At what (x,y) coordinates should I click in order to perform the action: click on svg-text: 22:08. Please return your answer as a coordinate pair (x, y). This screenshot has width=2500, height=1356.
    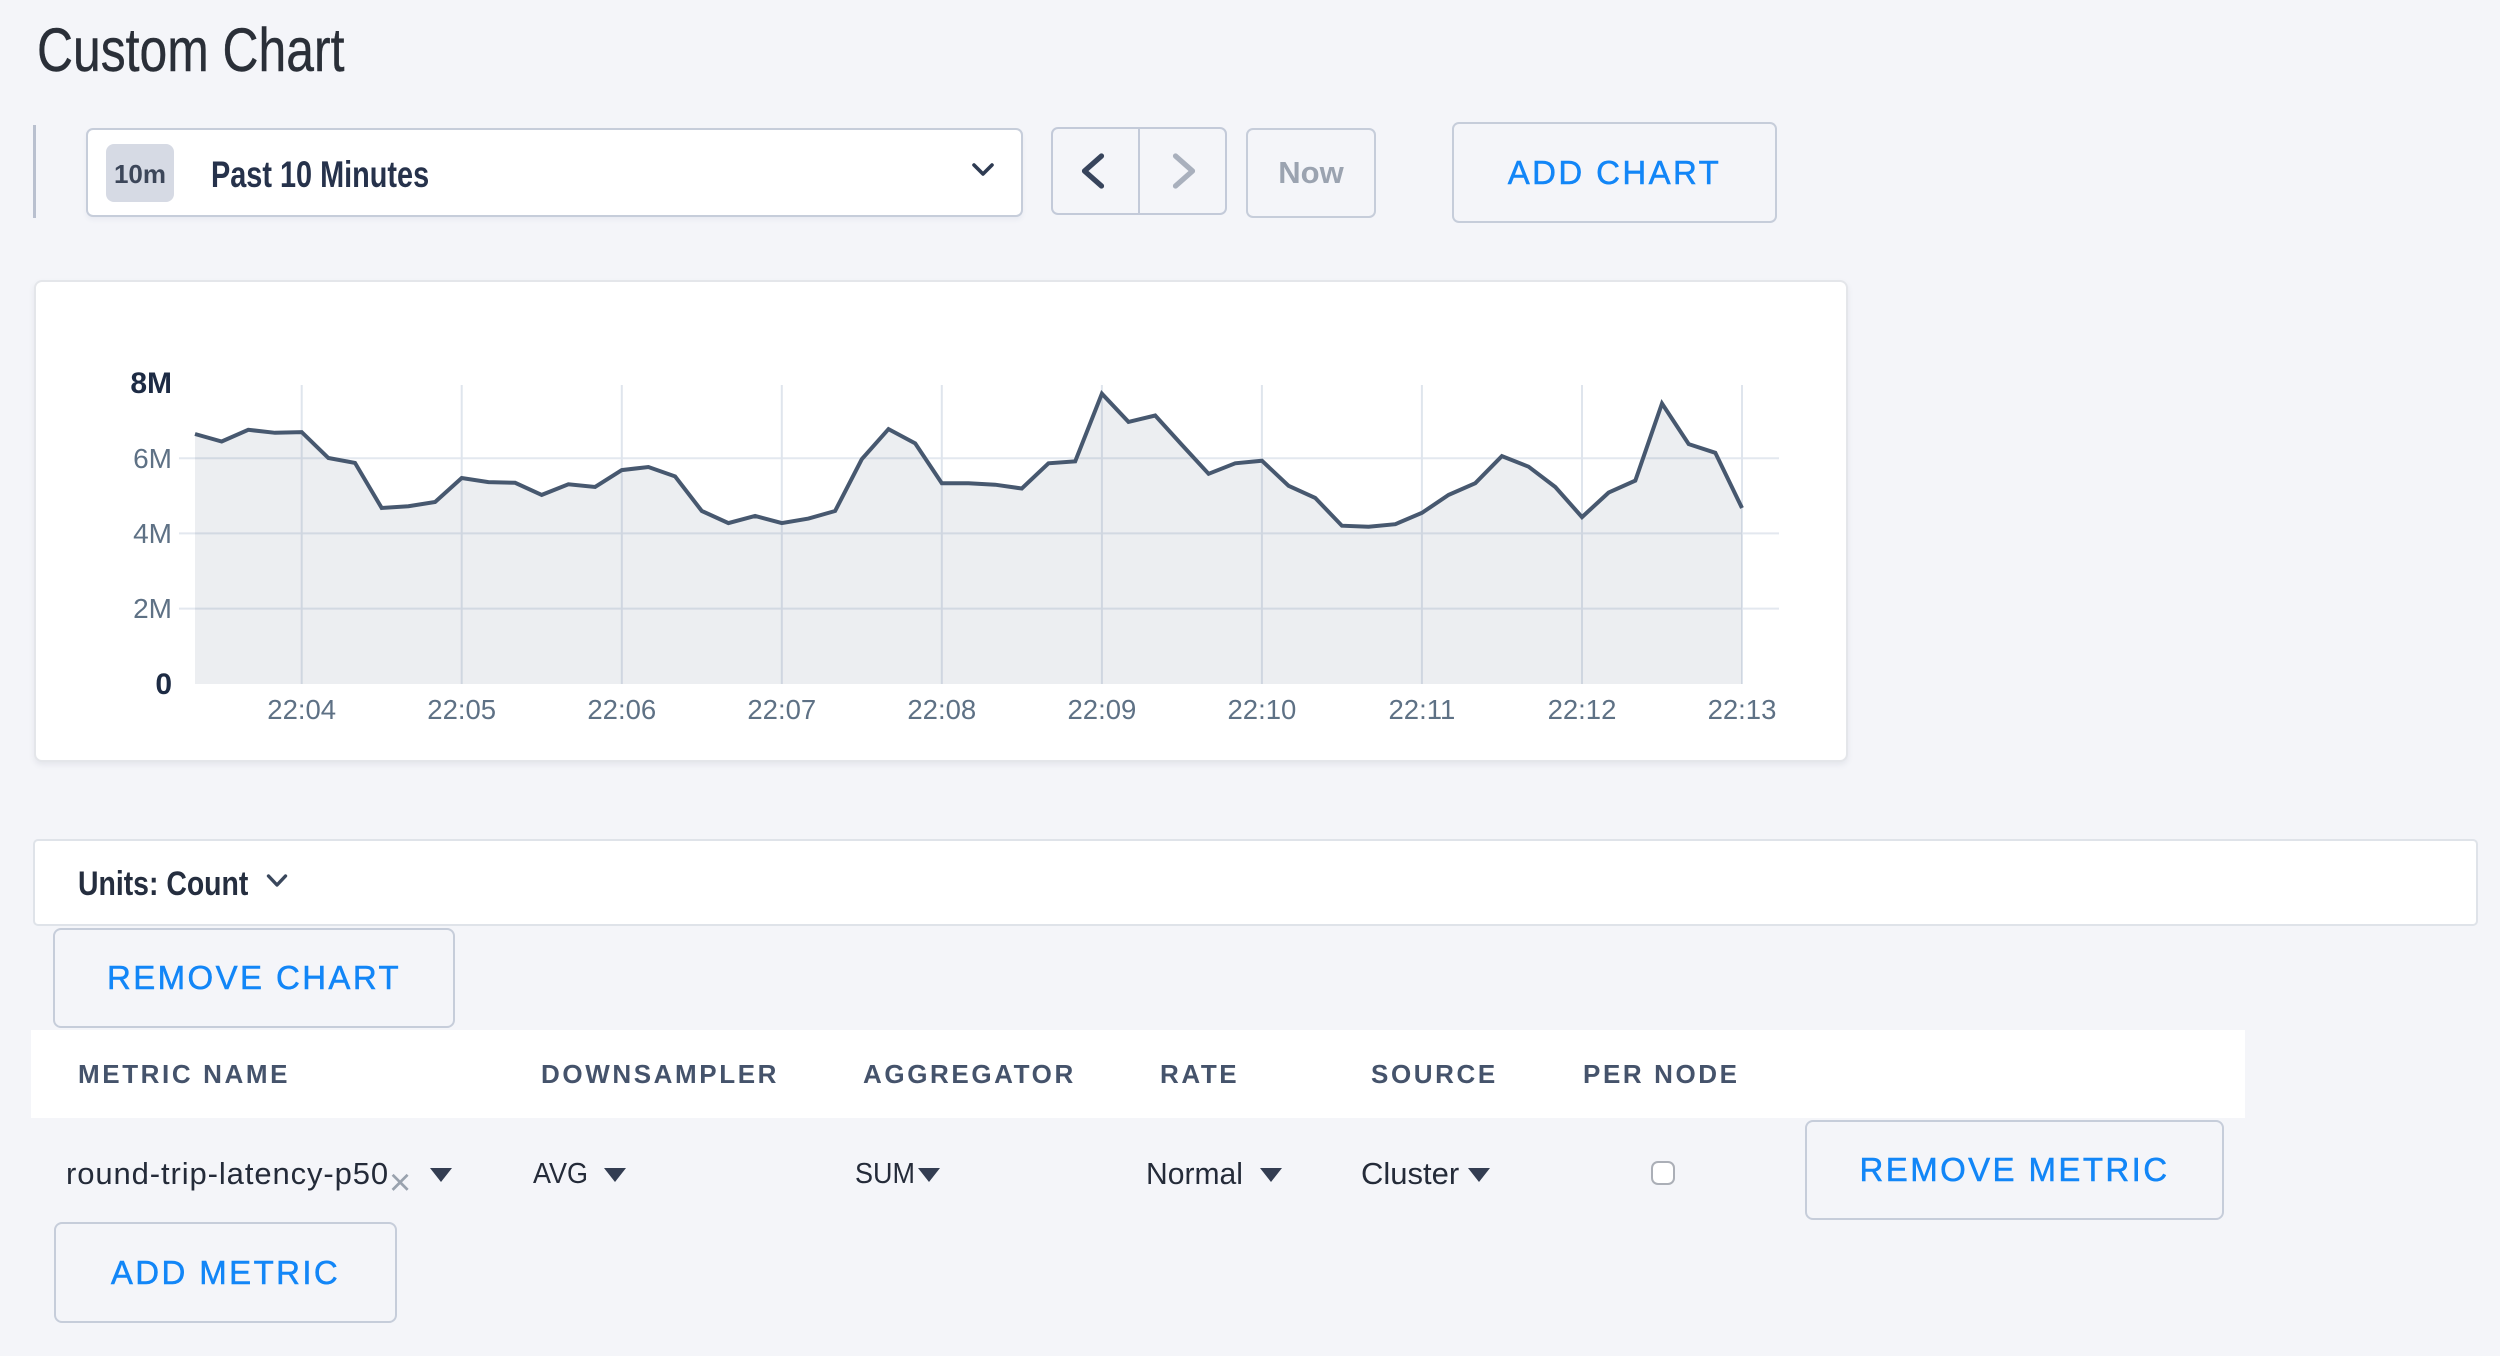
    Looking at the image, I should click on (941, 709).